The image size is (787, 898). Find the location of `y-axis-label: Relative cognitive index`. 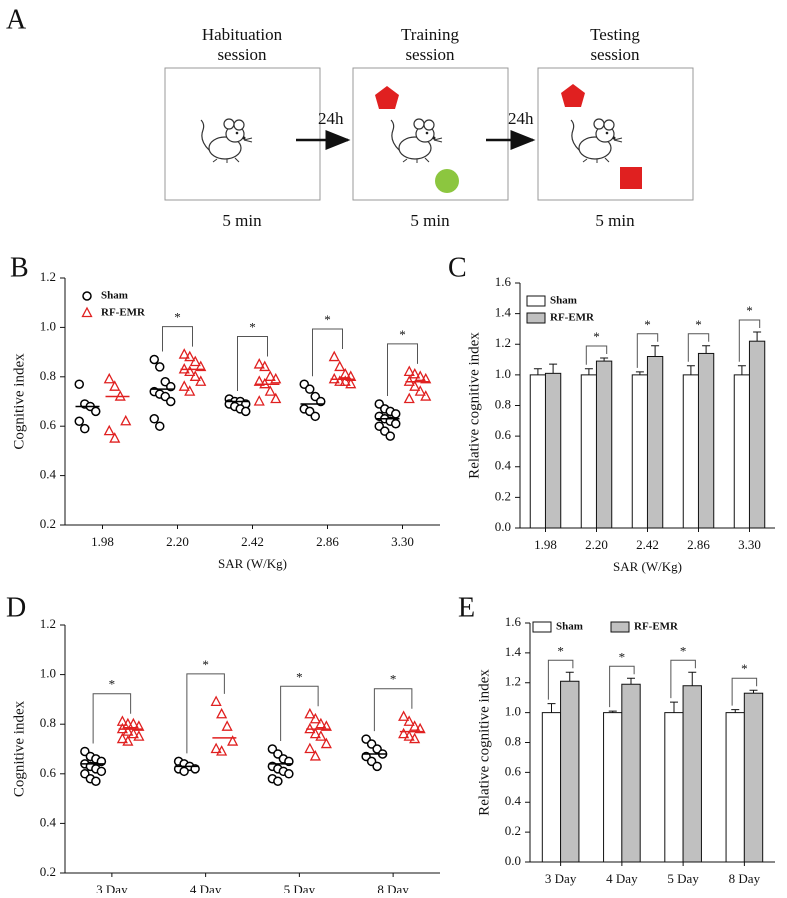

y-axis-label: Relative cognitive index is located at coordinates (474, 405).